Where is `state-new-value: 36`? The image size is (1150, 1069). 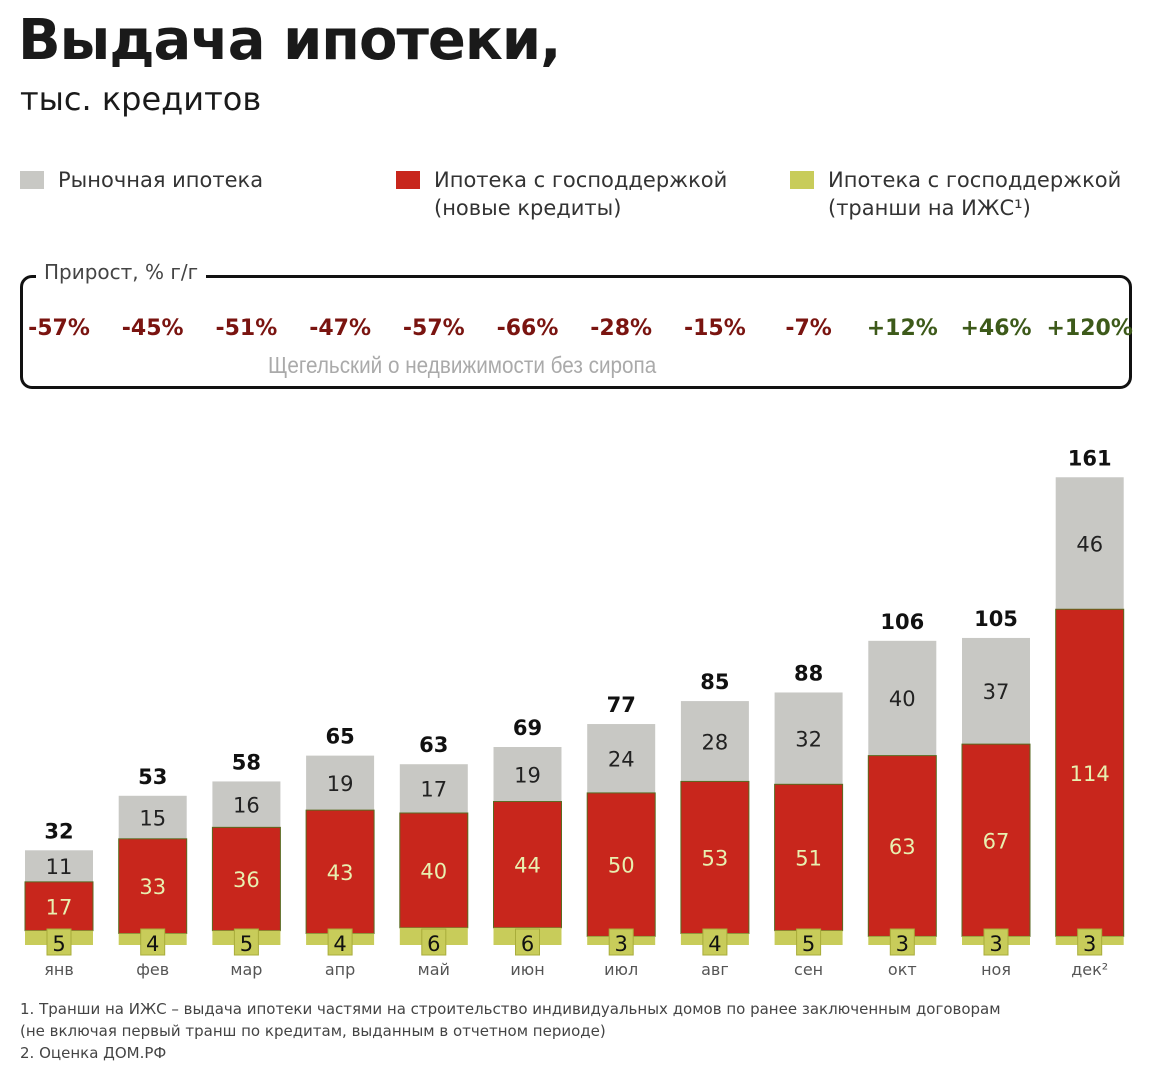 state-new-value: 36 is located at coordinates (246, 880).